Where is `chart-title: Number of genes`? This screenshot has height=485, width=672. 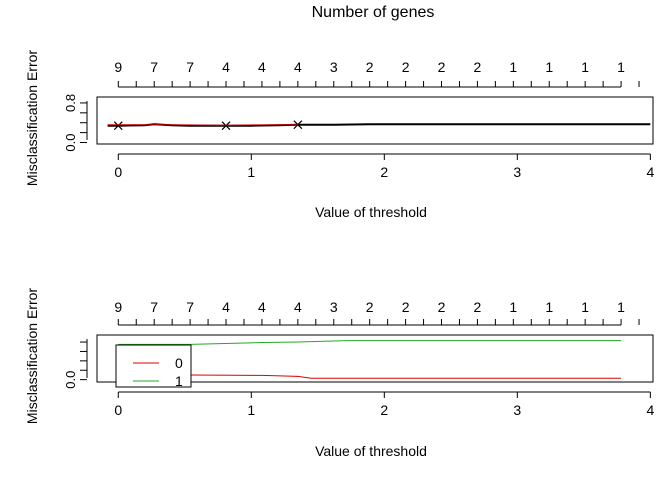 chart-title: Number of genes is located at coordinates (373, 12).